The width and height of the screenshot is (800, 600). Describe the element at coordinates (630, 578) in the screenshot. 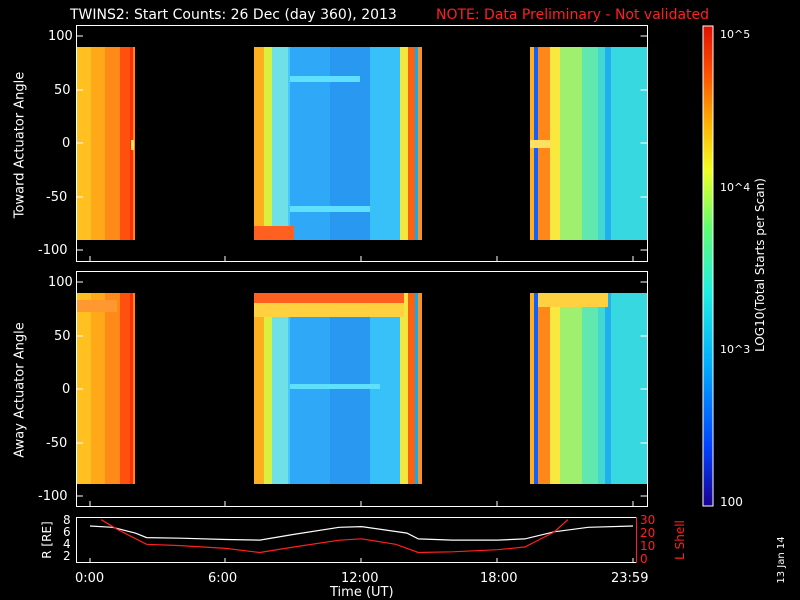

I see `xtick: 23:59` at that location.